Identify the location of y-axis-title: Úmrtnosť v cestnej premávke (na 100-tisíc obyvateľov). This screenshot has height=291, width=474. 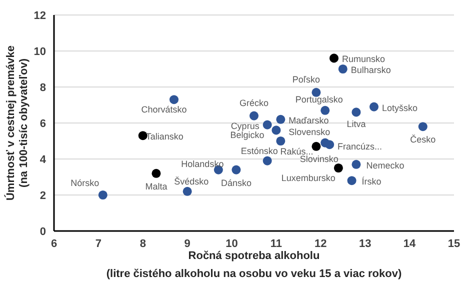
(17, 123).